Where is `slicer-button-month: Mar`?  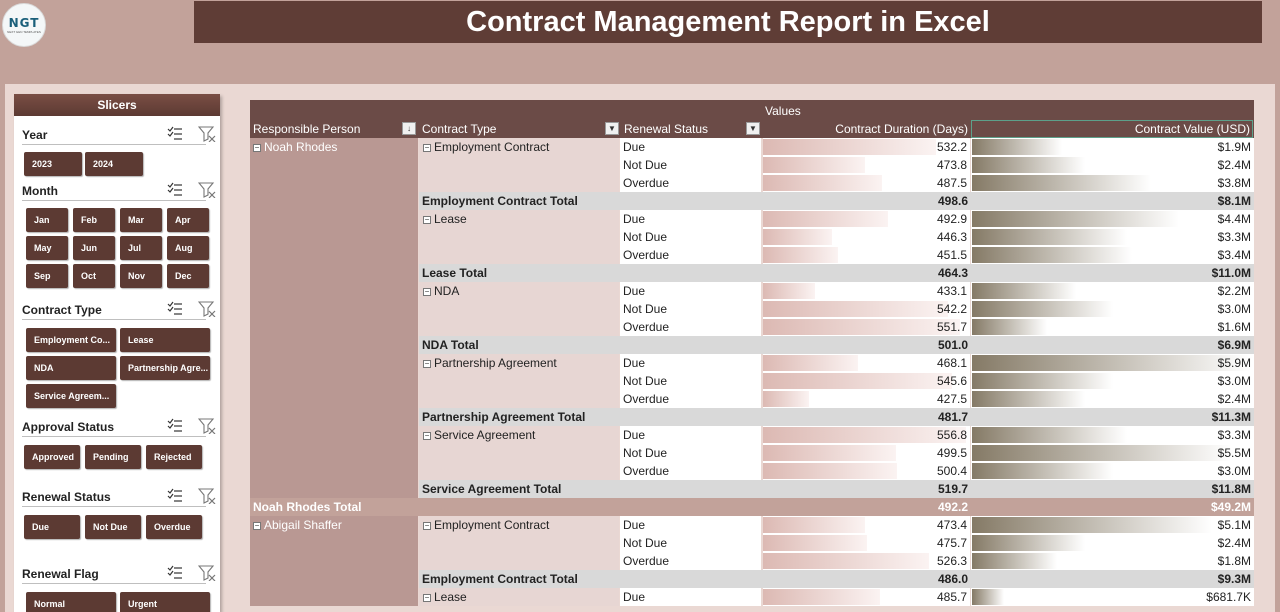
slicer-button-month: Mar is located at coordinates (141, 220).